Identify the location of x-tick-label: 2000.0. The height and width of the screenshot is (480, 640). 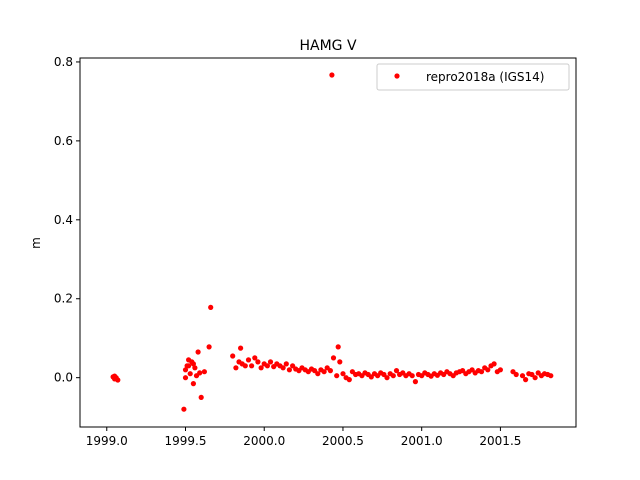
(264, 441).